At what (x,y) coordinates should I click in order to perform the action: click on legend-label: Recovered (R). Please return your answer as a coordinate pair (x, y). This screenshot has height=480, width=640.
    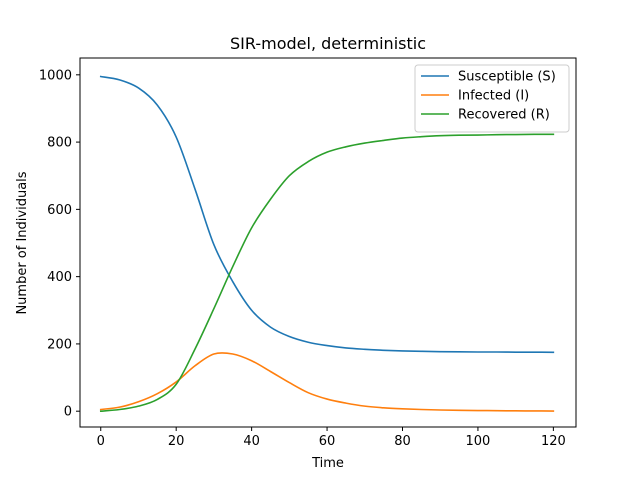
    Looking at the image, I should click on (504, 115).